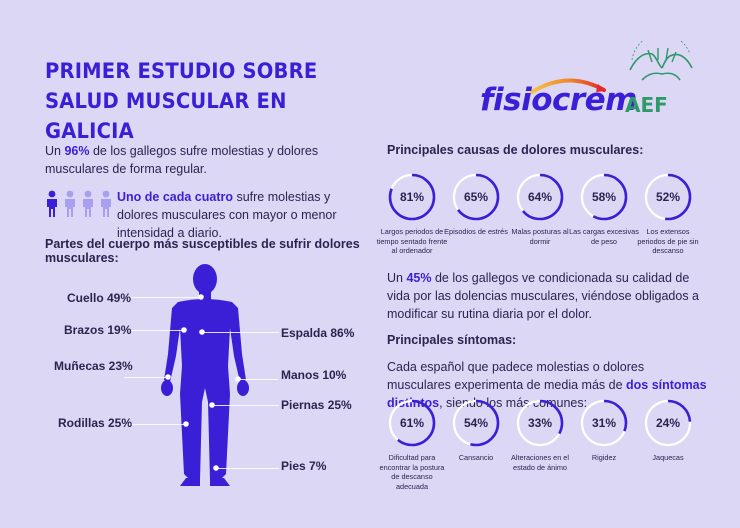 The height and width of the screenshot is (528, 740). Describe the element at coordinates (314, 375) in the screenshot. I see `label-manos: Manos 10%` at that location.